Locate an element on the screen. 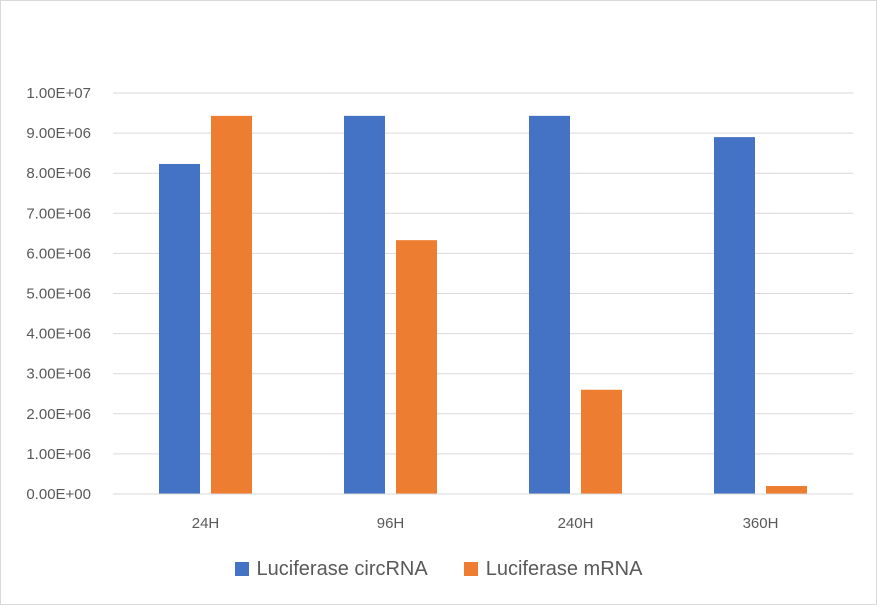  x-tick-label: 240H is located at coordinates (576, 523).